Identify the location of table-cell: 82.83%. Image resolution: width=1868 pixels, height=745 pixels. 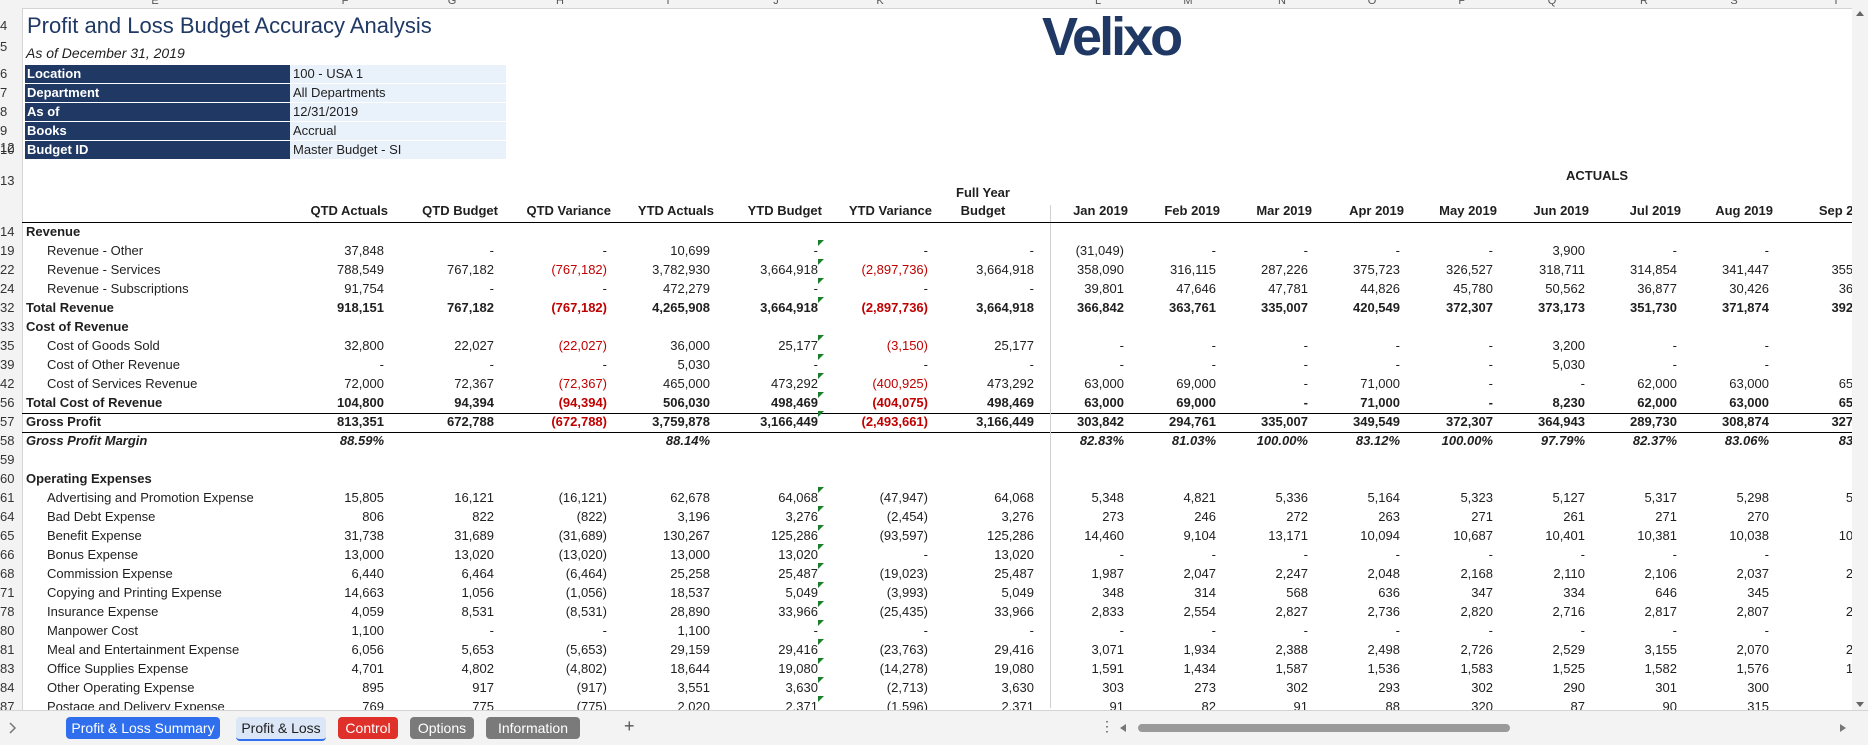
(1101, 440).